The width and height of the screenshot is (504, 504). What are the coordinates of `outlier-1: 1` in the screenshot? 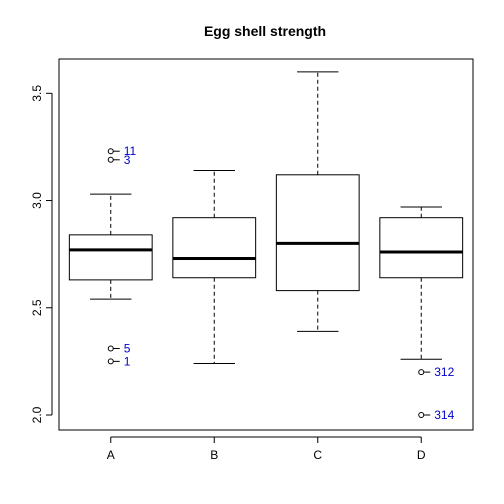 It's located at (119, 361).